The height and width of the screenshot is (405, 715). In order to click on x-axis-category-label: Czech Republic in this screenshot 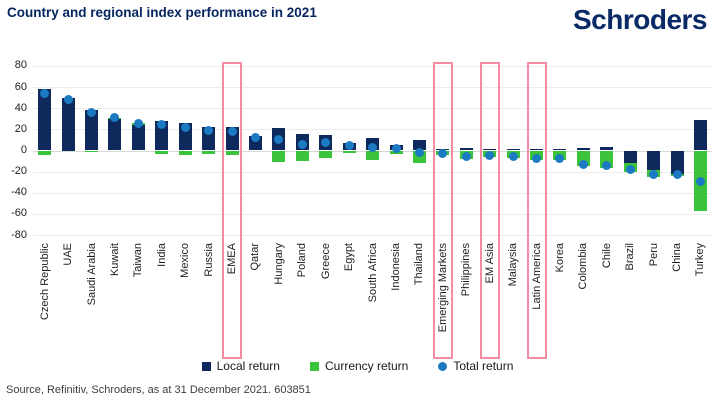, I will do `click(45, 281)`.